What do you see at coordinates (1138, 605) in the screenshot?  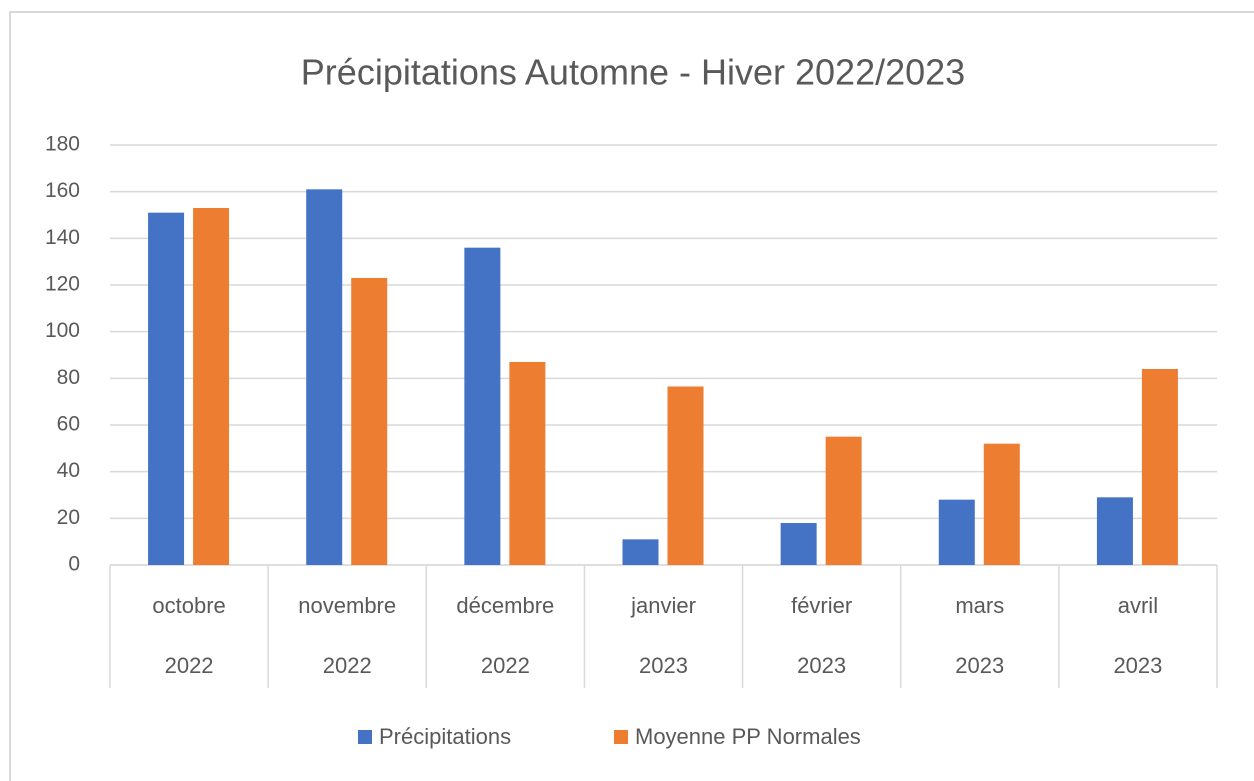 I see `x-tick-label: avril` at bounding box center [1138, 605].